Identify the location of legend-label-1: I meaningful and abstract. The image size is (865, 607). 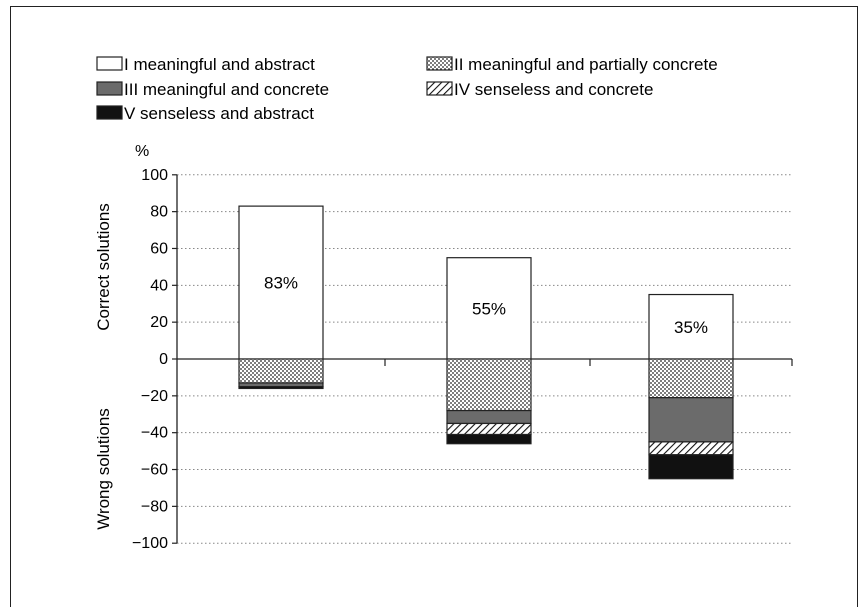
(219, 64).